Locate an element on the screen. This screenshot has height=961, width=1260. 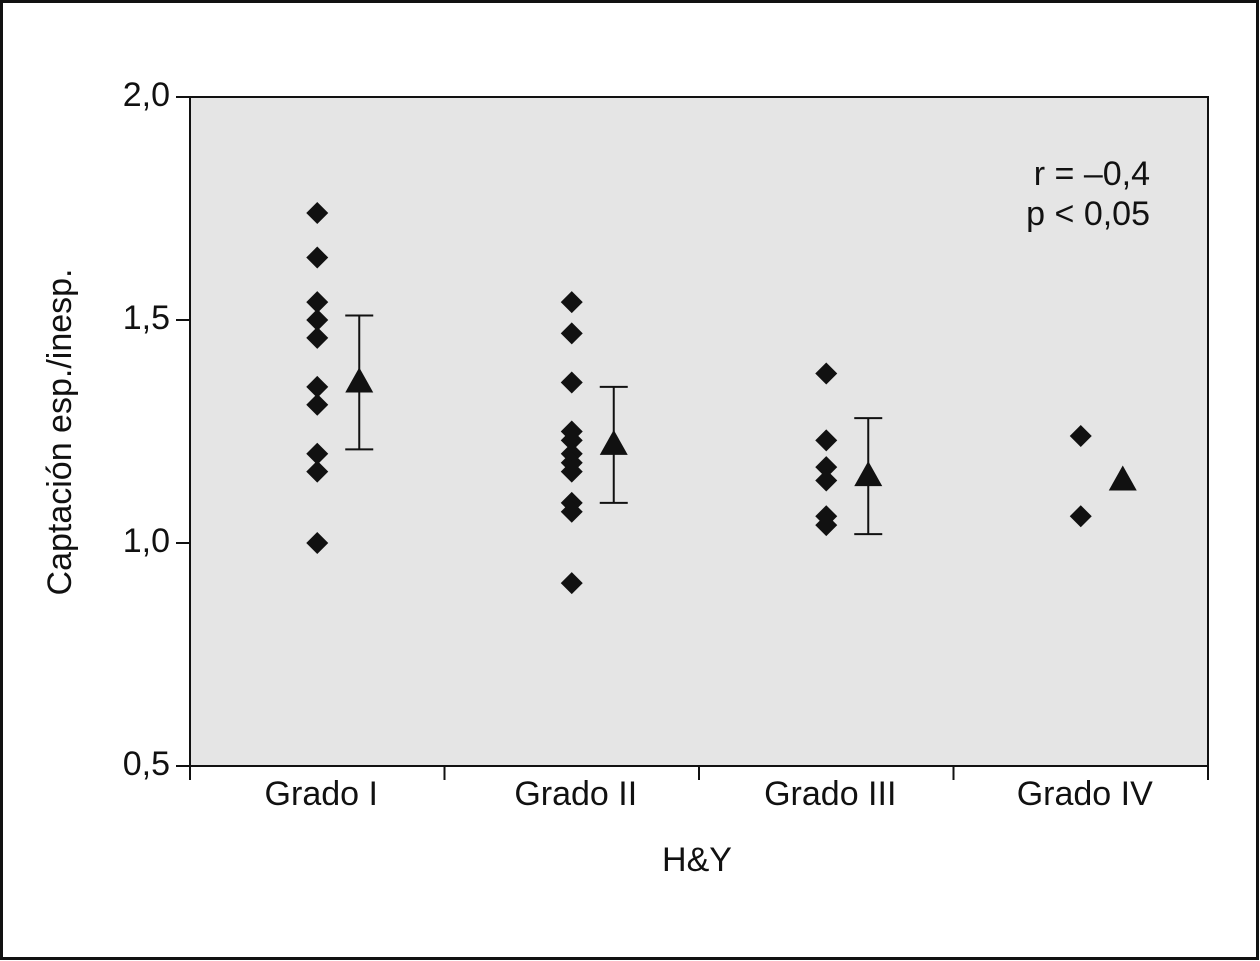
x-tick-label: Grado IV is located at coordinates (1085, 794).